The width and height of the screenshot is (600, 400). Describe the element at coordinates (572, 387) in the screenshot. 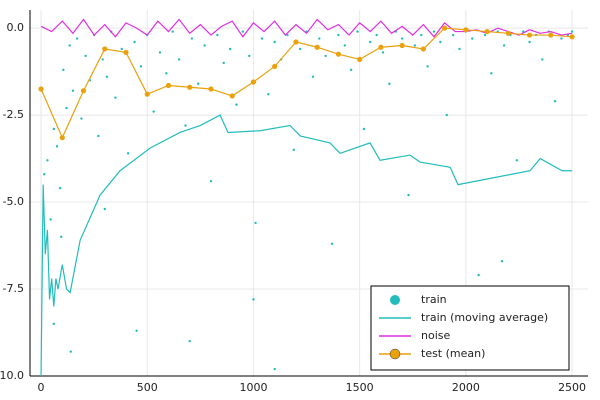

I see `x-tick-label: 2500` at that location.